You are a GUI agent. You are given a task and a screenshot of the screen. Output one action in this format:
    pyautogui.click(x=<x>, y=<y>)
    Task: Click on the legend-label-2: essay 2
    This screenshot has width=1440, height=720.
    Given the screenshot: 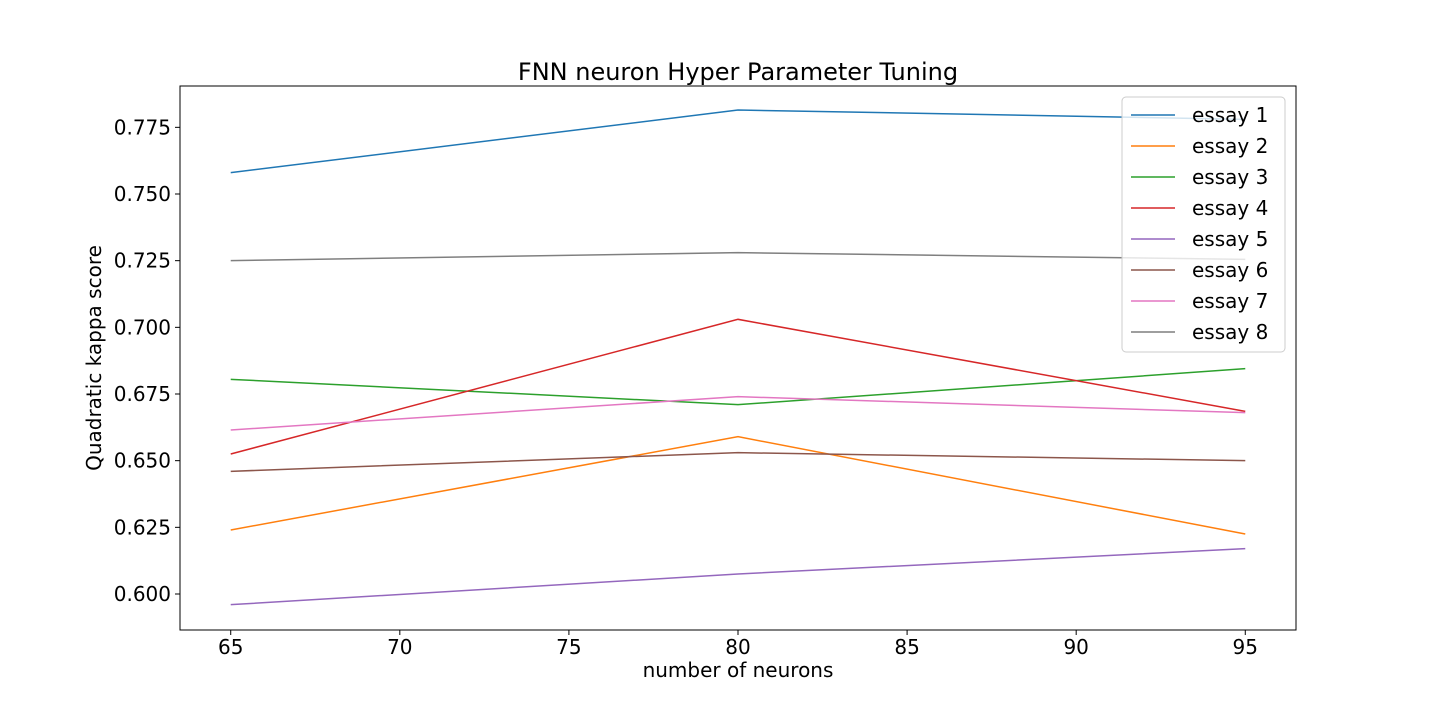 What is the action you would take?
    pyautogui.click(x=1230, y=146)
    